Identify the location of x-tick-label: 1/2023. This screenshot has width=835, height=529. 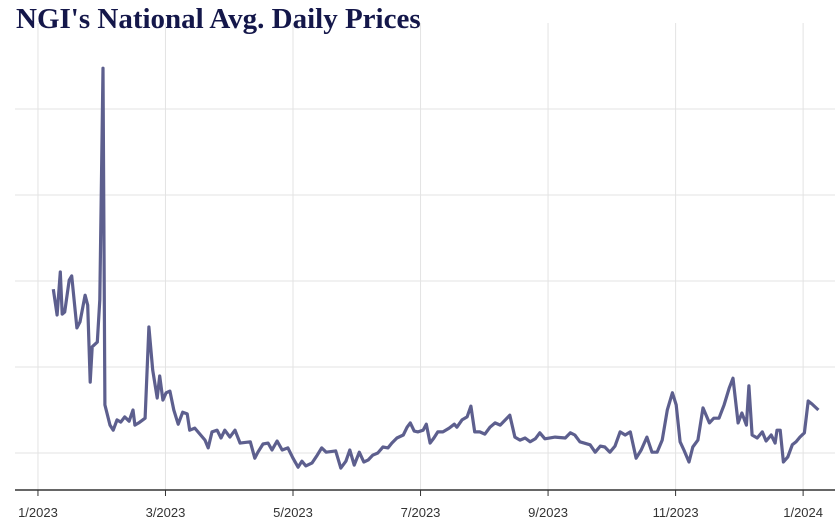
(38, 512).